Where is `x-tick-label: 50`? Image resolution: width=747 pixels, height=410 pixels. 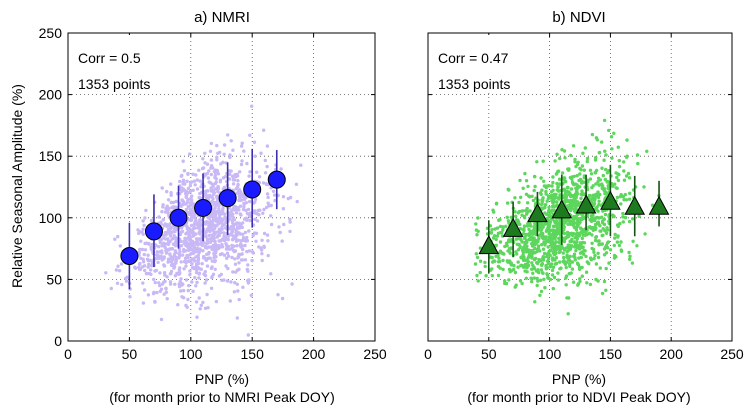 x-tick-label: 50 is located at coordinates (130, 354).